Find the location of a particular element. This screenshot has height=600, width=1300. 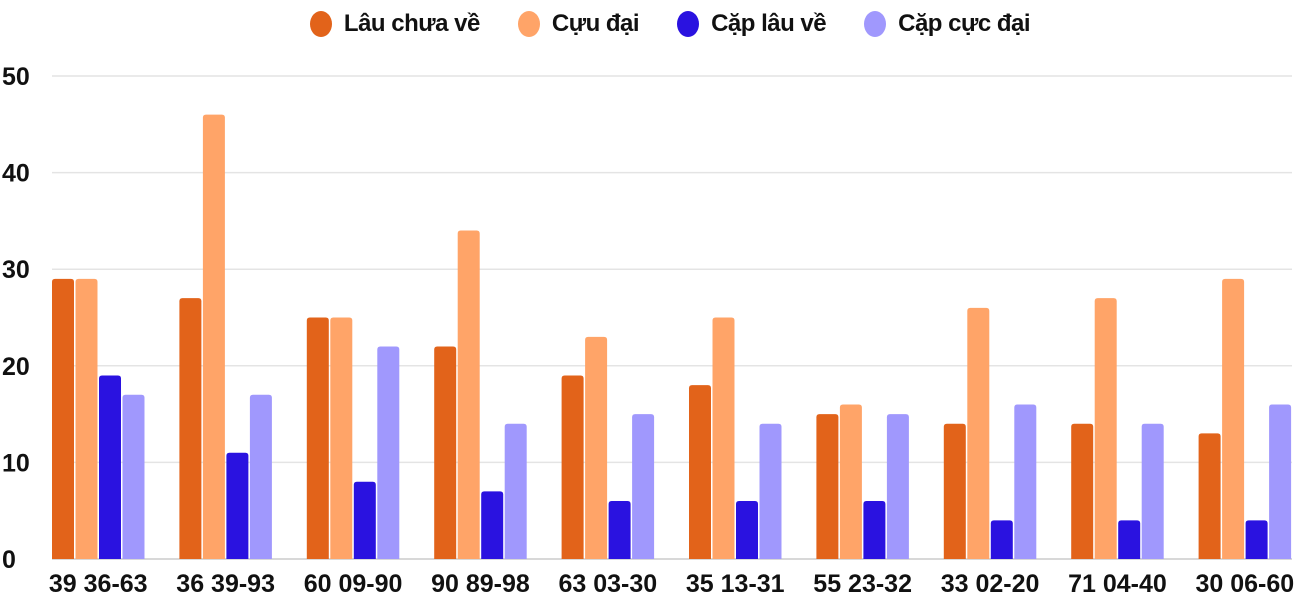

x-tick-label: 55 23-32 is located at coordinates (862, 584).